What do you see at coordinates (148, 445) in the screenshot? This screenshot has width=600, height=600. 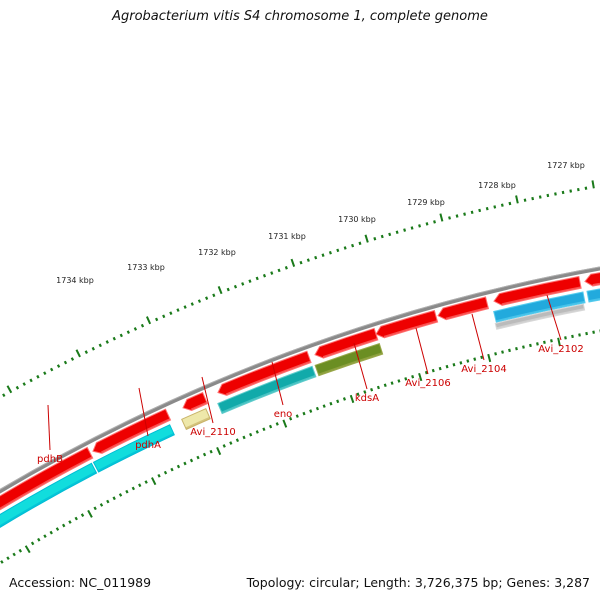 I see `gene-label-pdhA: pdhA` at bounding box center [148, 445].